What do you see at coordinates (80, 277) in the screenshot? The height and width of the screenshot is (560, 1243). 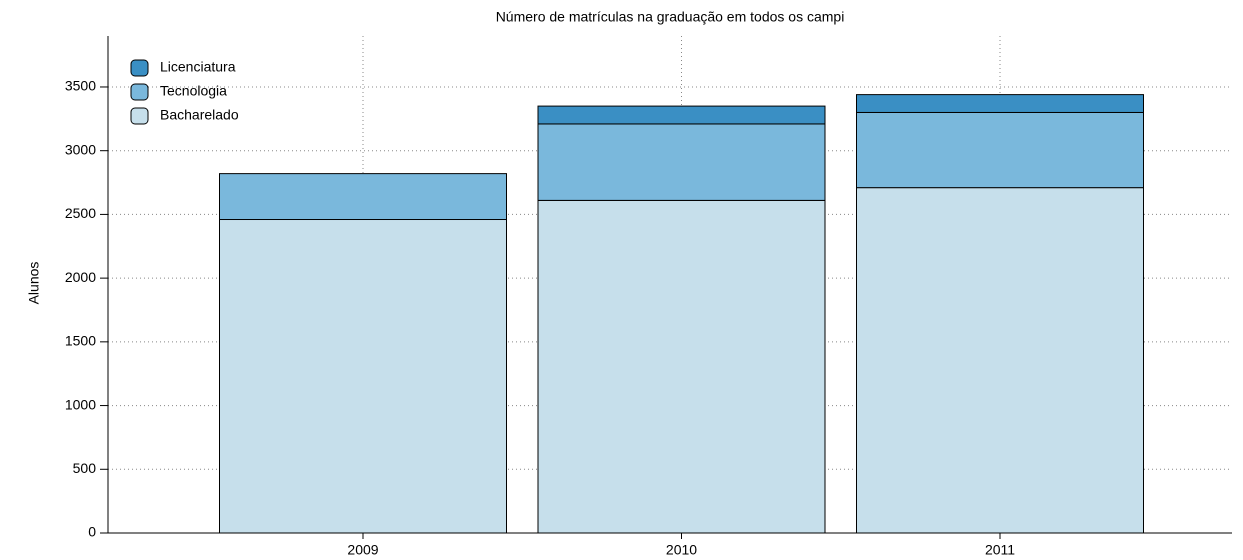 I see `y-tick-label: 2000` at bounding box center [80, 277].